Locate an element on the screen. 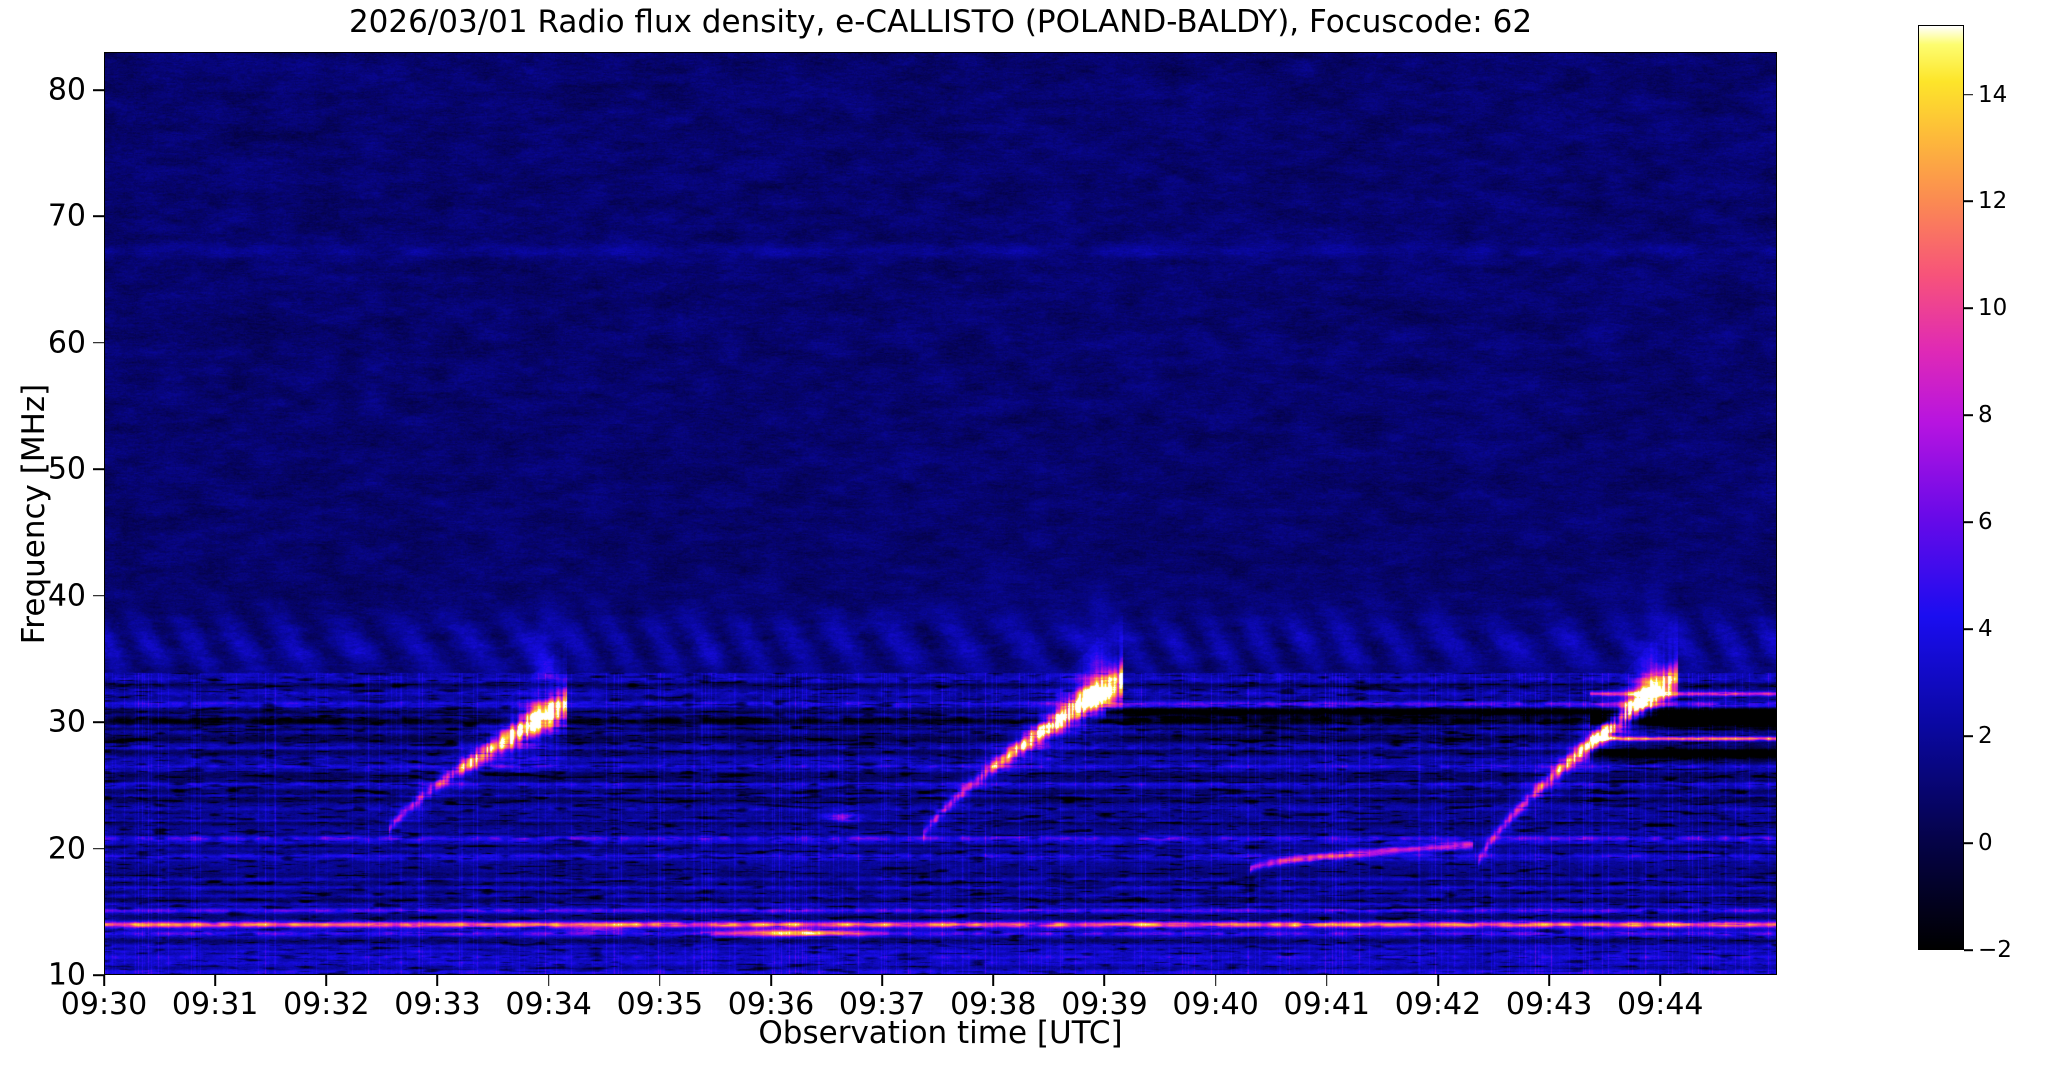 The height and width of the screenshot is (1067, 2047). x-tick-label: 09:38 is located at coordinates (993, 1004).